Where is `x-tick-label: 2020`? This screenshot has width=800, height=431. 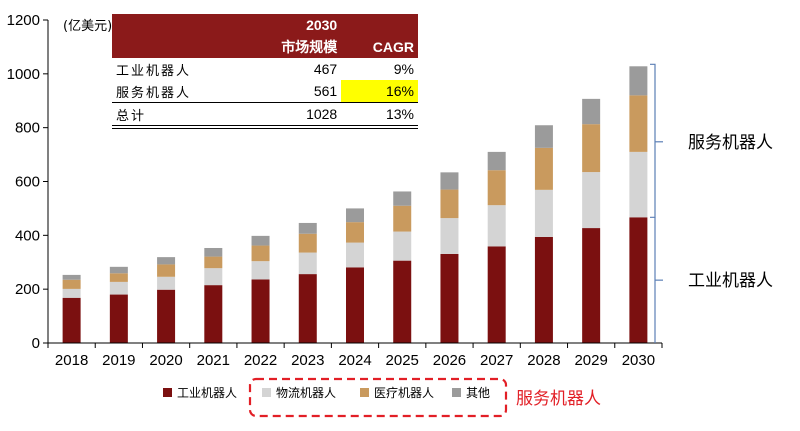 x-tick-label: 2020 is located at coordinates (165, 360).